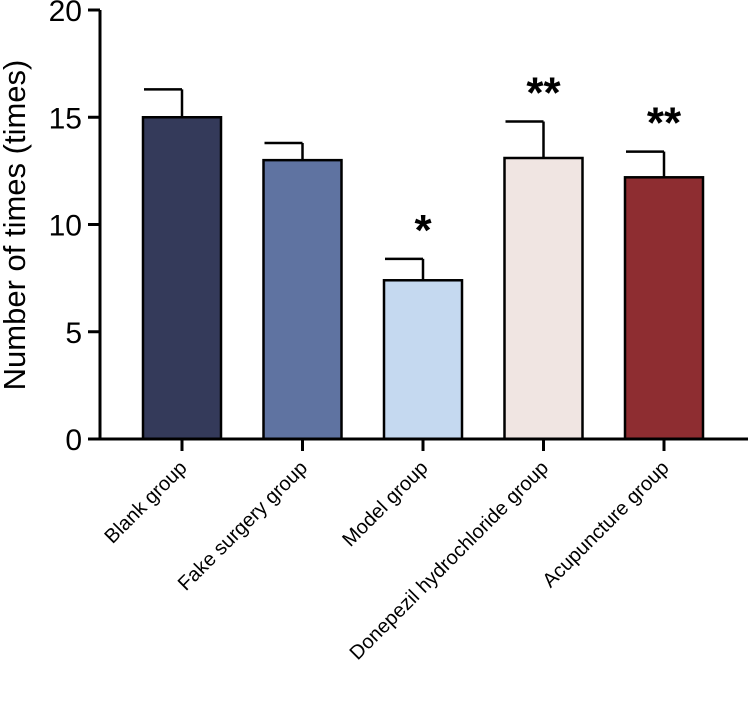  I want to click on x-tick-label: Donepezil hydrochloride group, so click(449, 560).